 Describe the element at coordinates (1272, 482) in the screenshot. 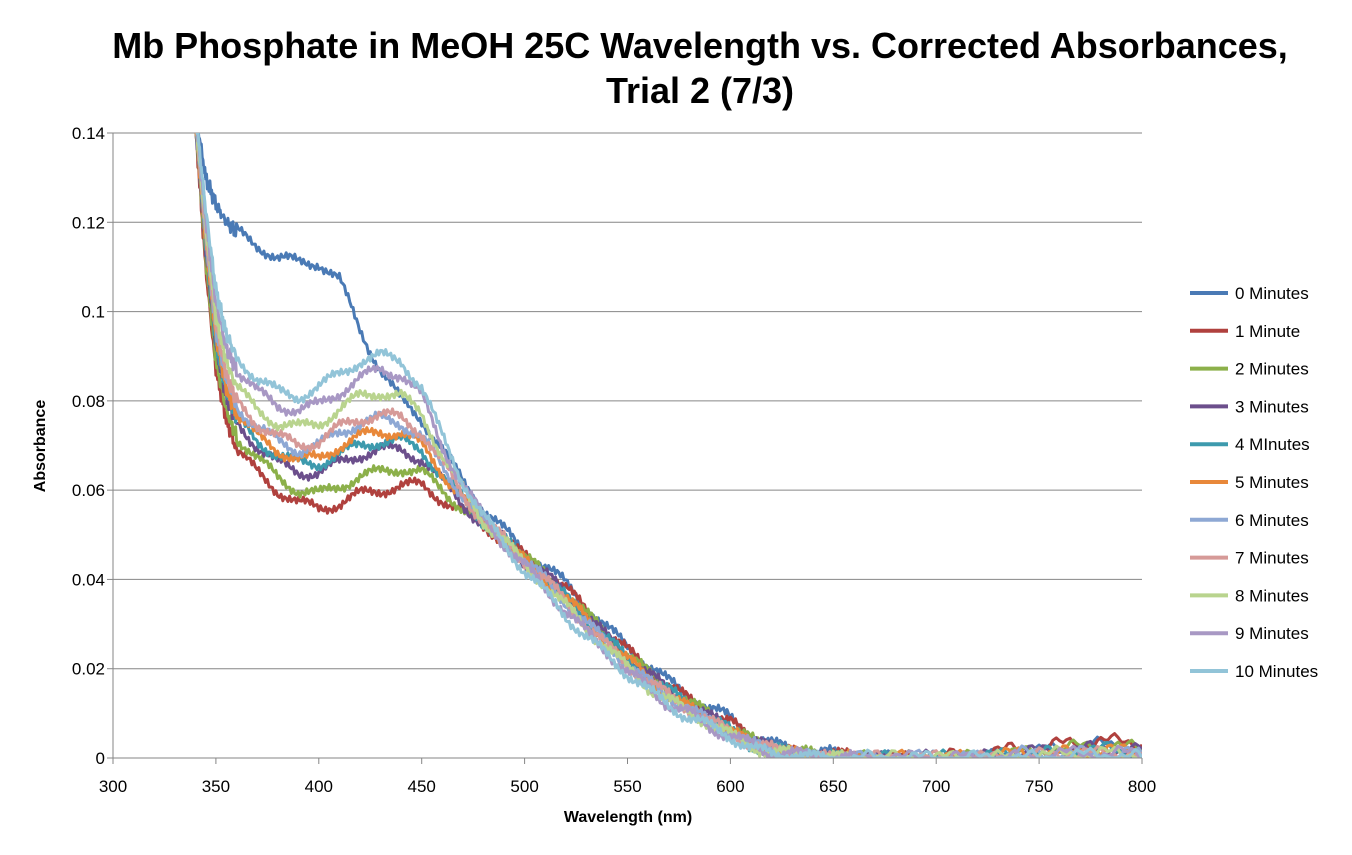

I see `legend-label: 5 Minutes` at that location.